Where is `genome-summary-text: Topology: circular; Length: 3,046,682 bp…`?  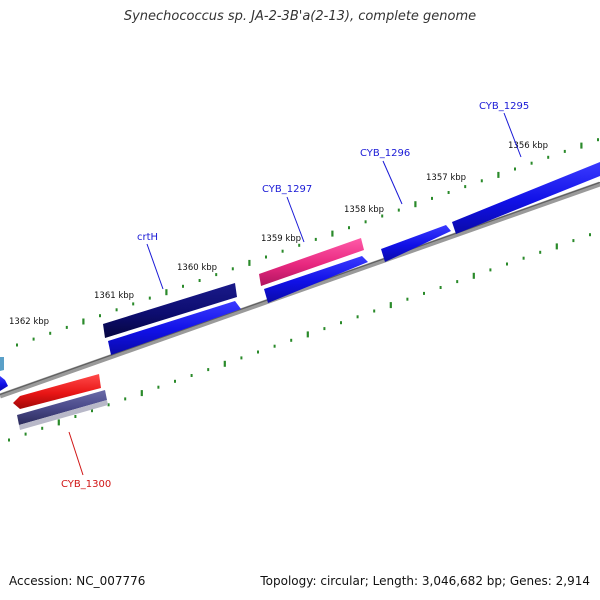 genome-summary-text: Topology: circular; Length: 3,046,682 bp… is located at coordinates (425, 581).